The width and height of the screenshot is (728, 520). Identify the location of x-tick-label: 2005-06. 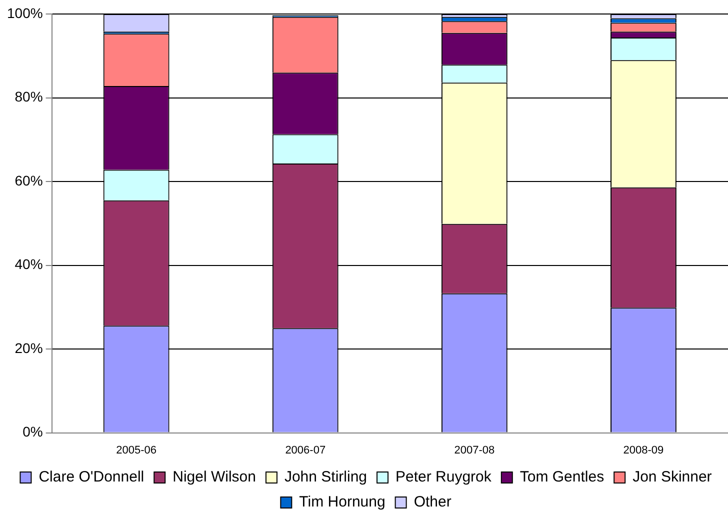
(136, 450).